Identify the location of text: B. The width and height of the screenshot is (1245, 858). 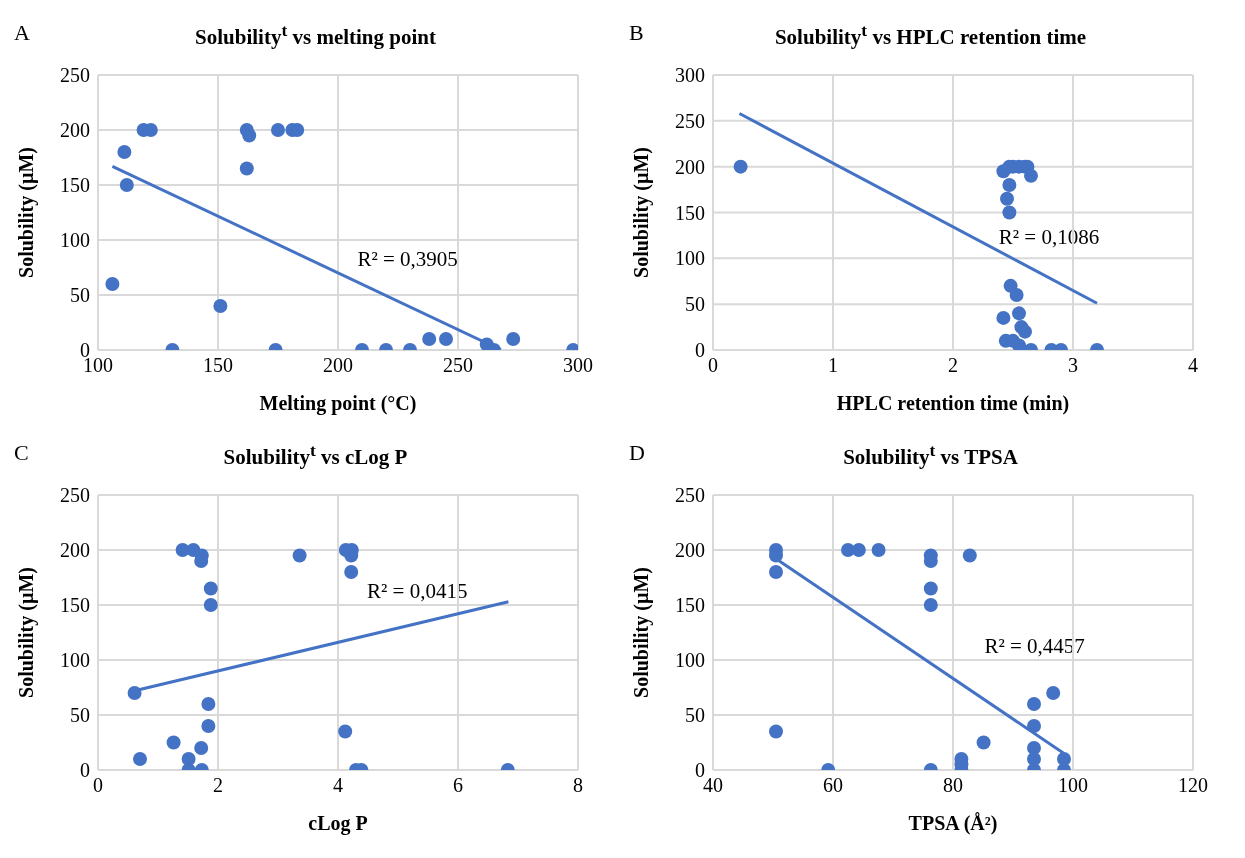
(636, 33).